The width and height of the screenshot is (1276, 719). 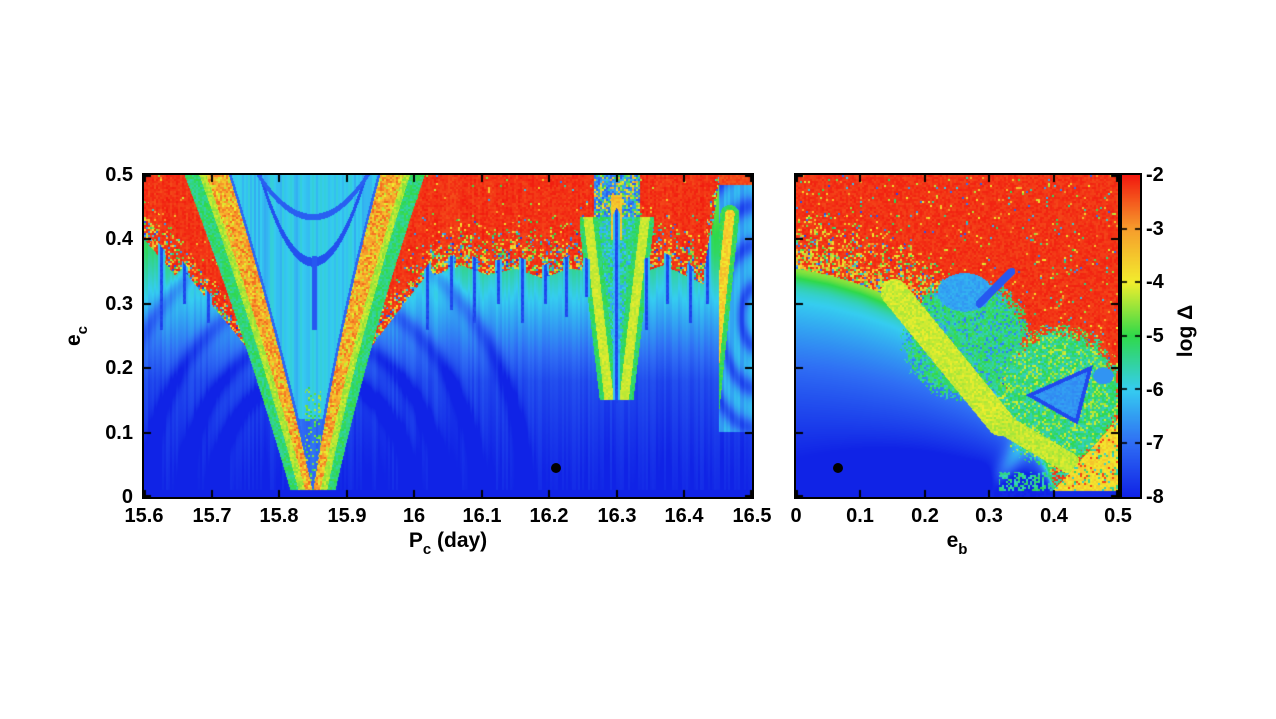 I want to click on x-axis-label-left: Pc (day), so click(x=448, y=544).